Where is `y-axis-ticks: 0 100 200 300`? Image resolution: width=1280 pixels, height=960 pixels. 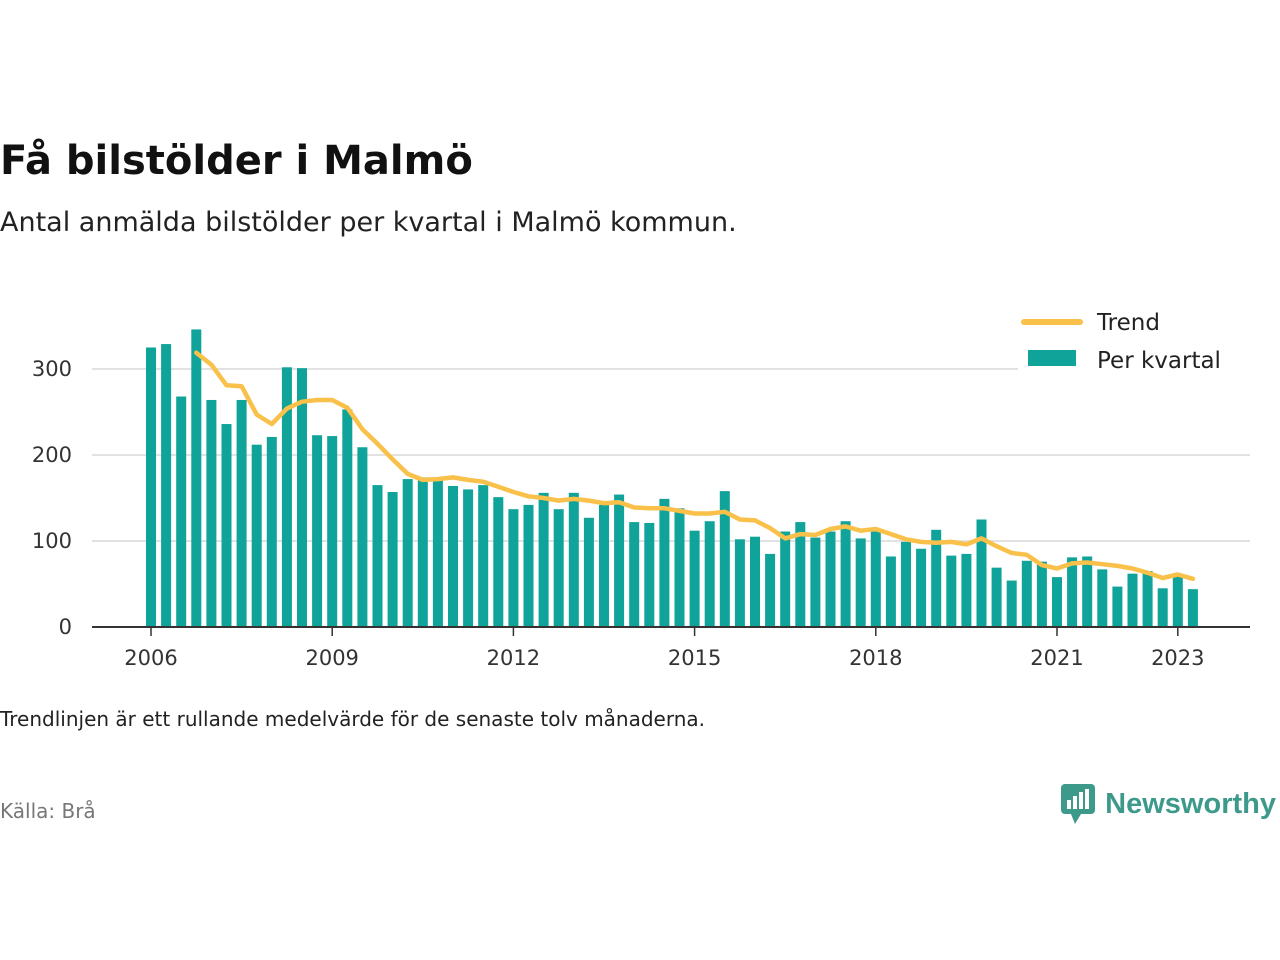
y-axis-ticks: 0 100 200 300 is located at coordinates (52, 498).